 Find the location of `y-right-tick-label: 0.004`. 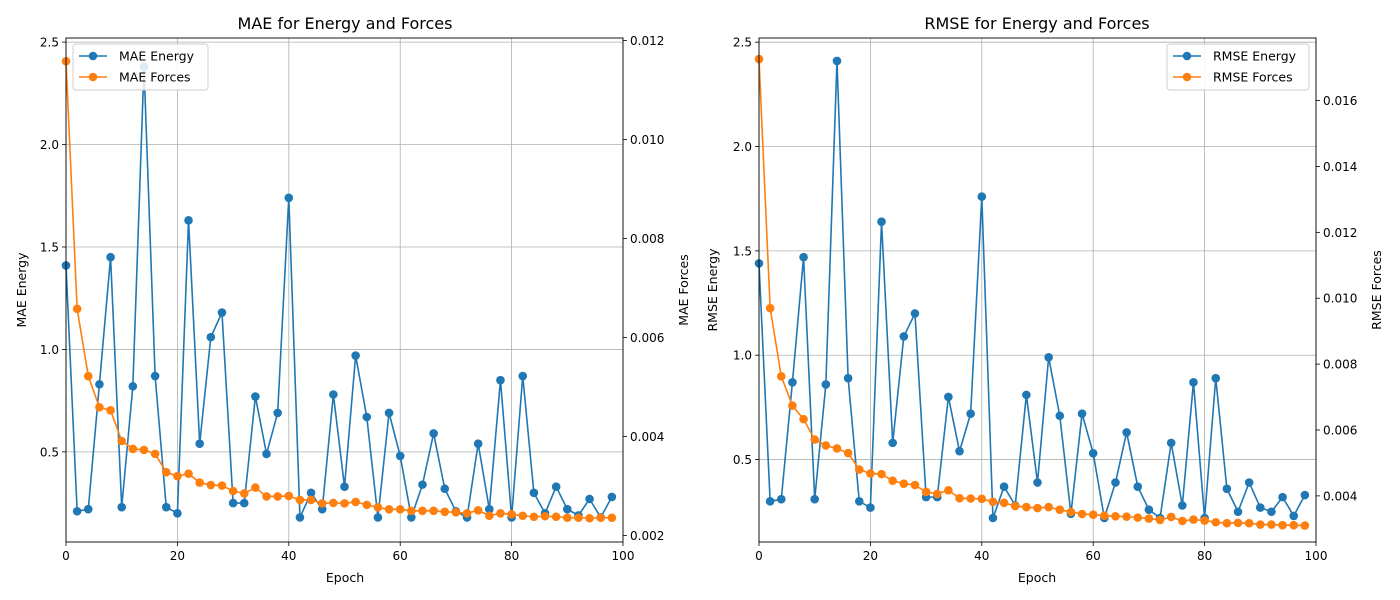

y-right-tick-label: 0.004 is located at coordinates (647, 437).